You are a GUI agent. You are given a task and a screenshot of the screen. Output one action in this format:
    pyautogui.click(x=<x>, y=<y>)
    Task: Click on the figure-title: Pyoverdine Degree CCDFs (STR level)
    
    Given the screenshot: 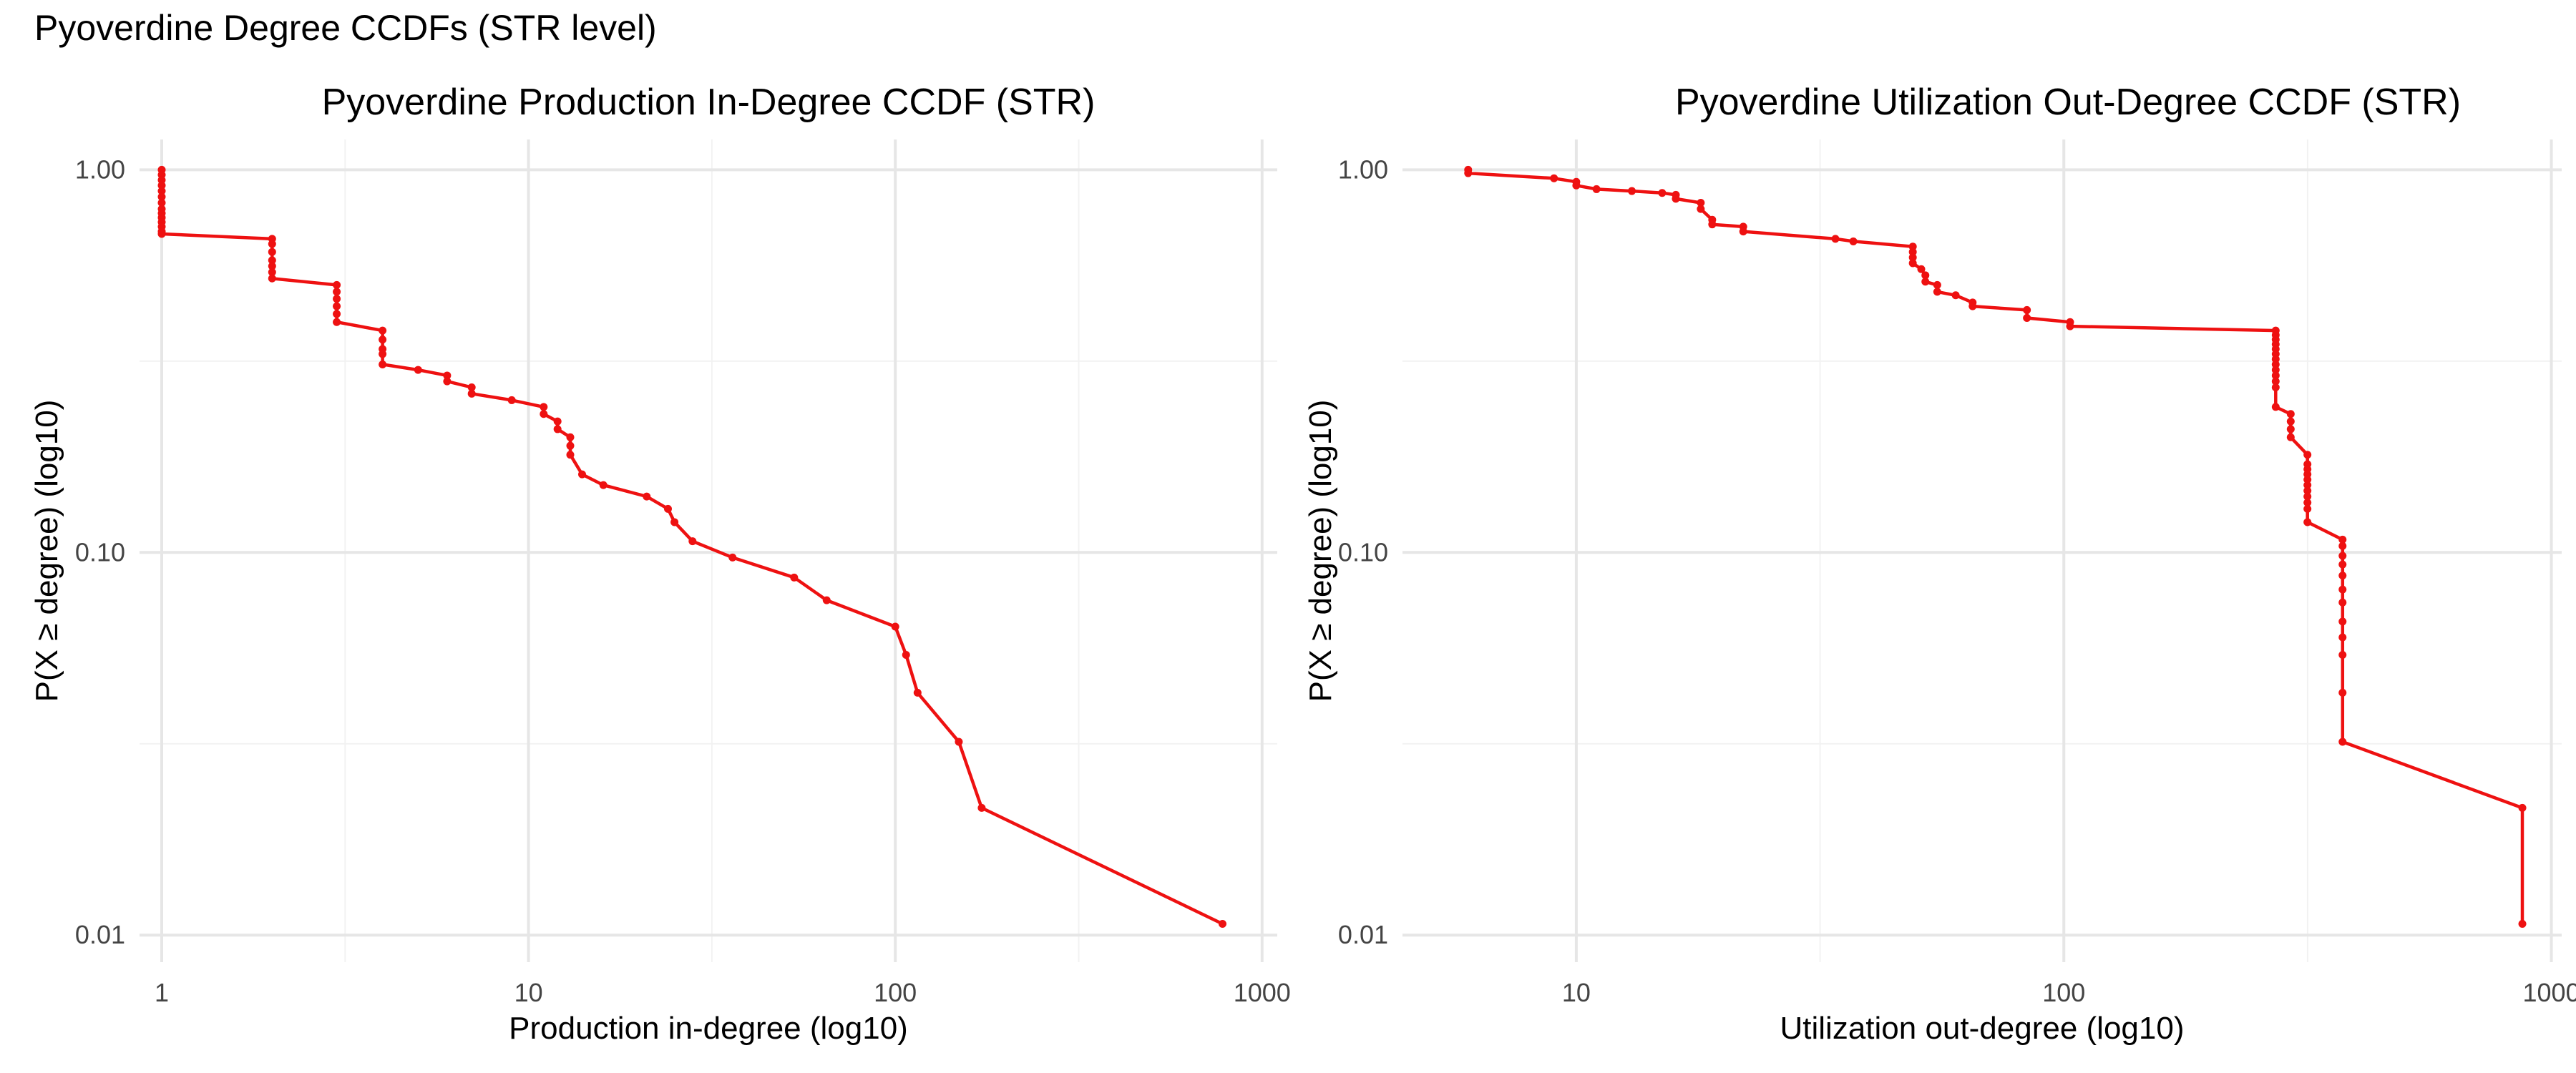 What is the action you would take?
    pyautogui.click(x=345, y=28)
    